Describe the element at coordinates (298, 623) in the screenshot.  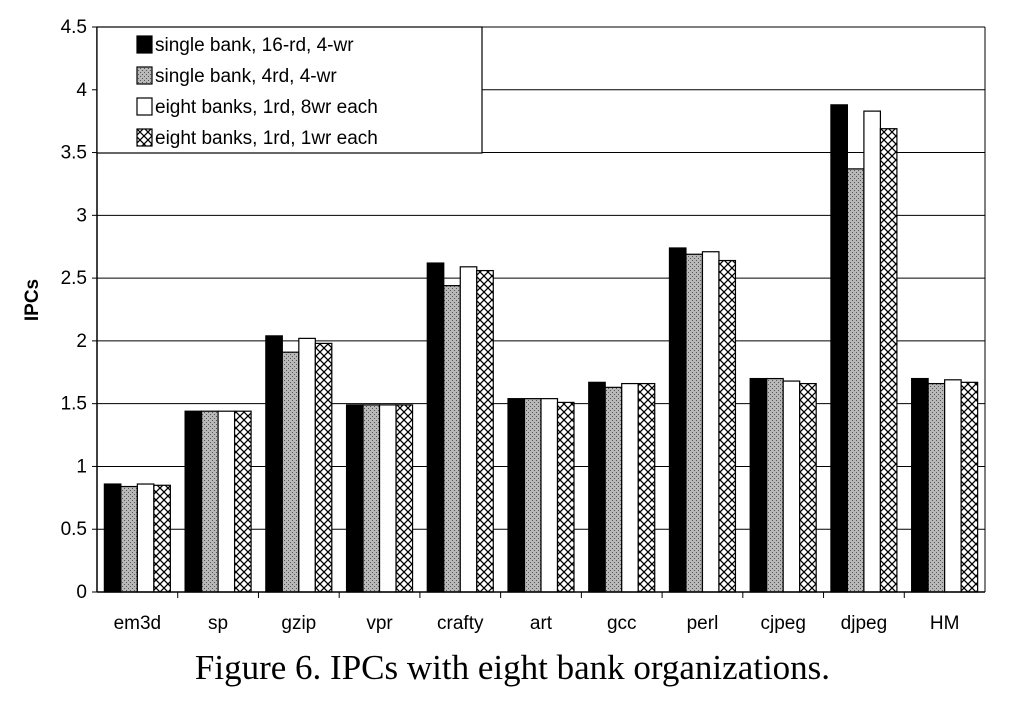
I see `x-tick-label: gzip` at that location.